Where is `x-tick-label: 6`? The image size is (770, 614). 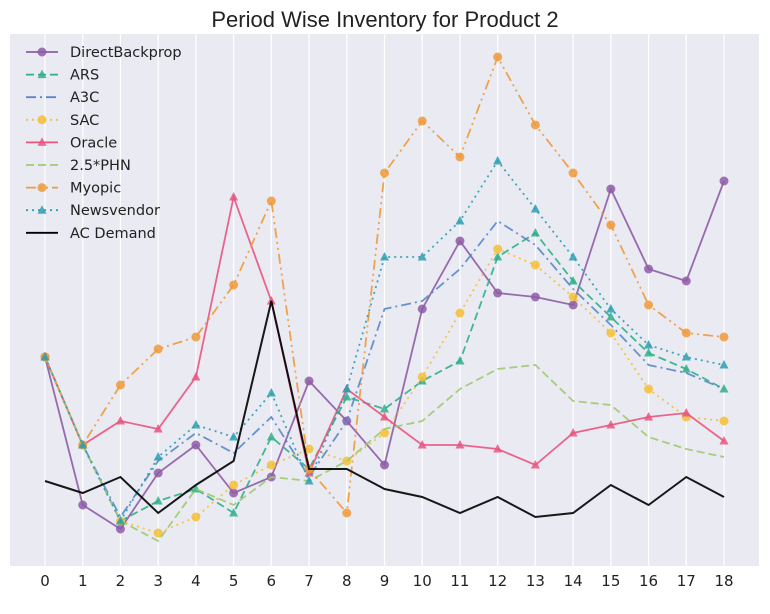
x-tick-label: 6 is located at coordinates (272, 581).